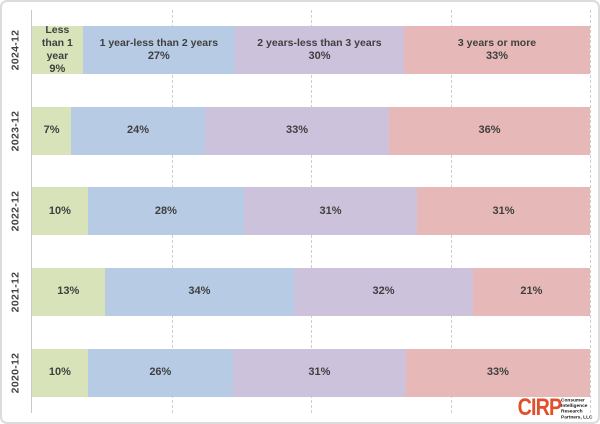 Image resolution: width=600 pixels, height=424 pixels. I want to click on segment-value-label: 36%, so click(489, 130).